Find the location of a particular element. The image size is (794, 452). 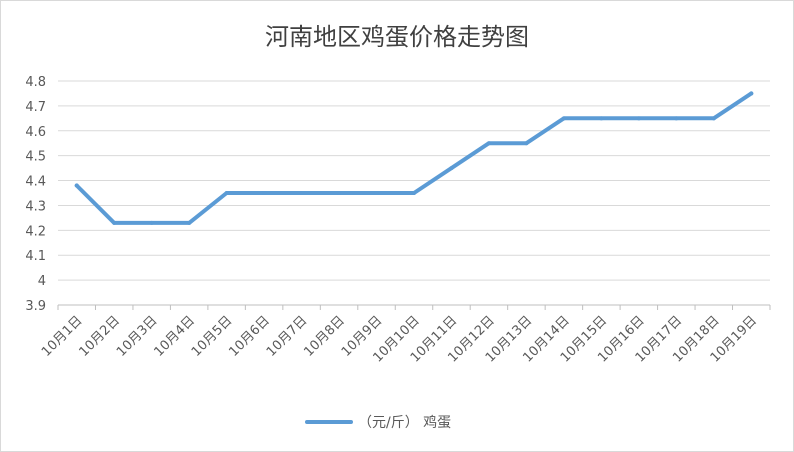

y-tick-label: 4.2 is located at coordinates (35, 231).